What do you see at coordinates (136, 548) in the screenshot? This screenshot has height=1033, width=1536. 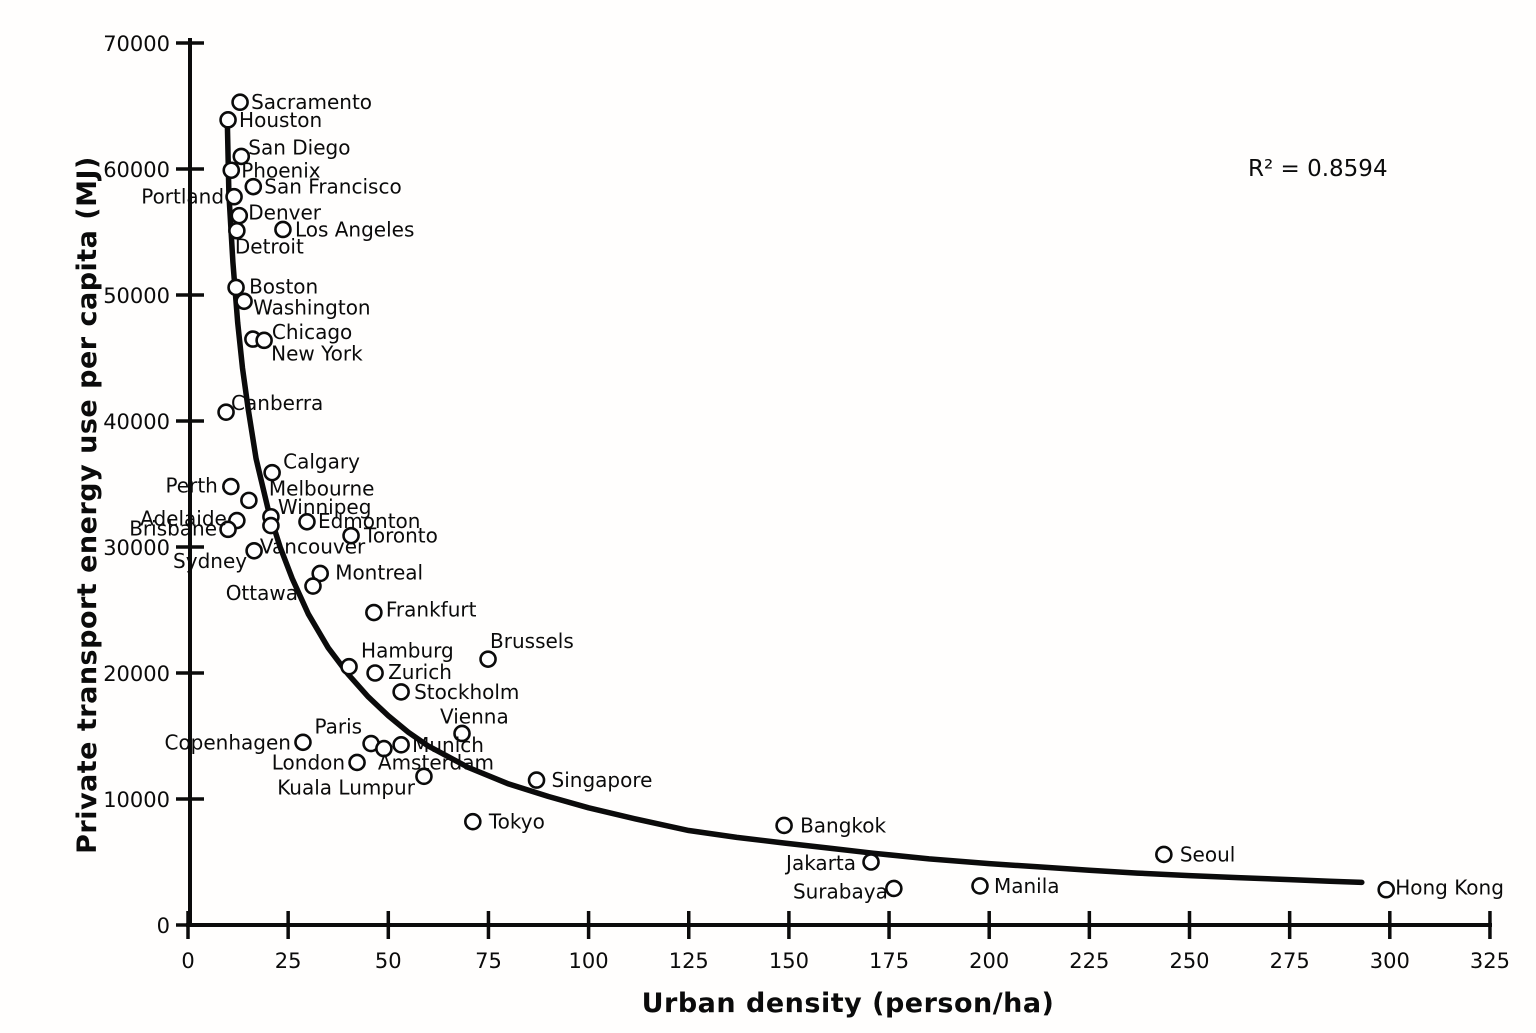 I see `y-tick-label: 30000` at bounding box center [136, 548].